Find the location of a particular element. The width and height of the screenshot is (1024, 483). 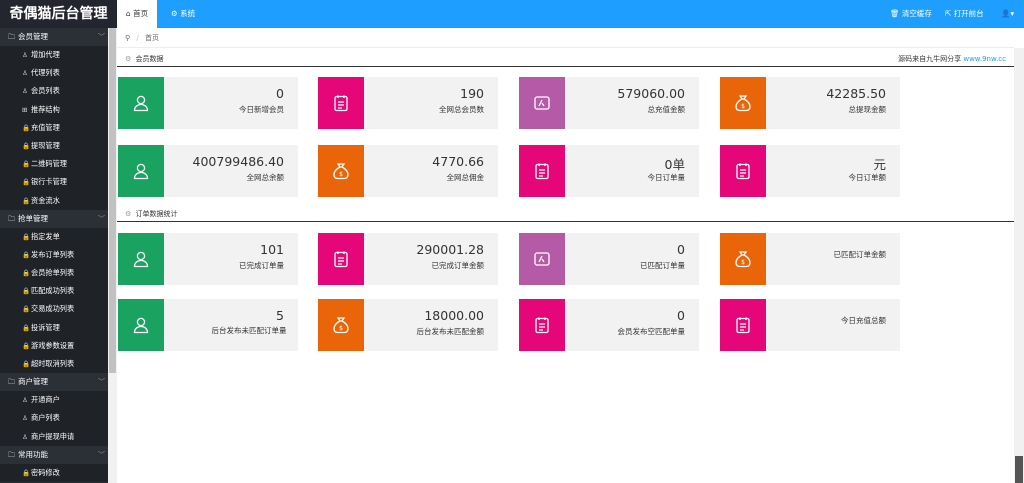

sidebar-item: ♙ 增加代理 is located at coordinates (58, 55).